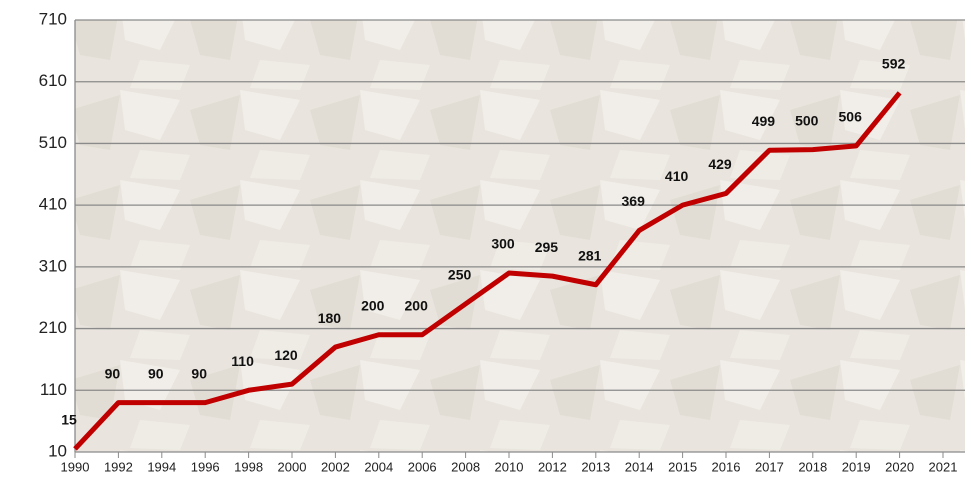 The width and height of the screenshot is (972, 491). What do you see at coordinates (53, 80) in the screenshot?
I see `y-tick-label: 610` at bounding box center [53, 80].